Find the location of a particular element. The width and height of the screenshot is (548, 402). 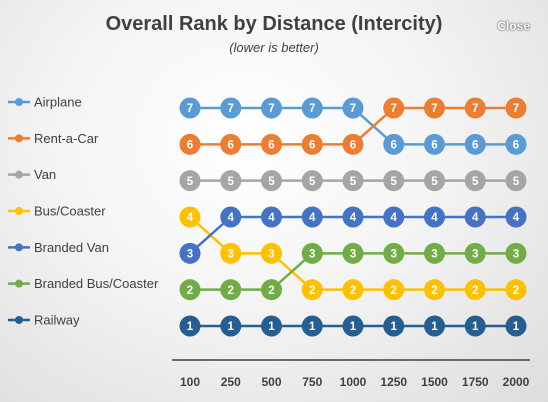

legend-label: Bus/Coaster is located at coordinates (70, 211).